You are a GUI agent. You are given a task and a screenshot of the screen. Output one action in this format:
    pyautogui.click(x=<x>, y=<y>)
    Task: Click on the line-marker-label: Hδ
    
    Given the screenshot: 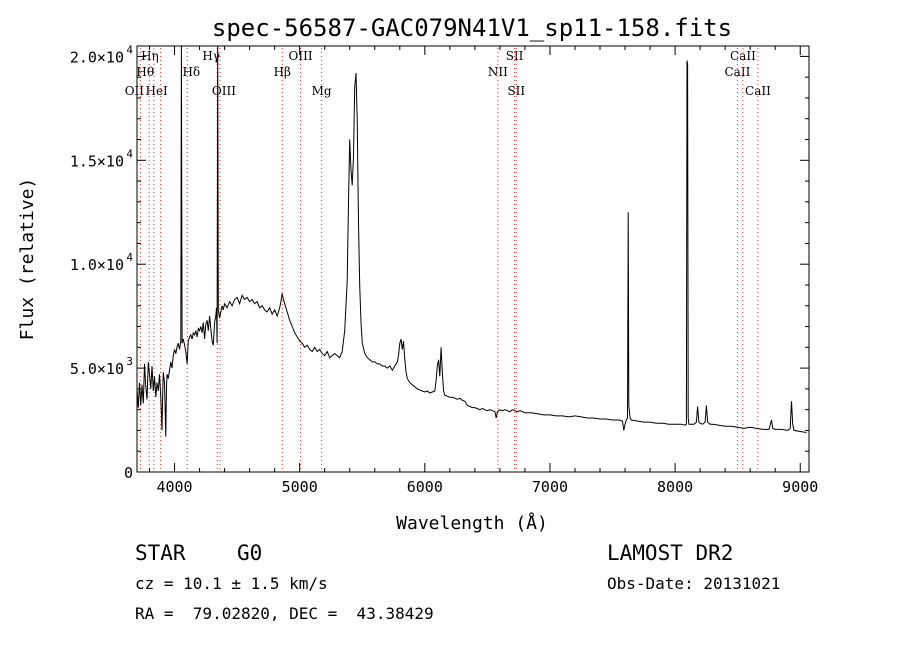 What is the action you would take?
    pyautogui.click(x=191, y=72)
    